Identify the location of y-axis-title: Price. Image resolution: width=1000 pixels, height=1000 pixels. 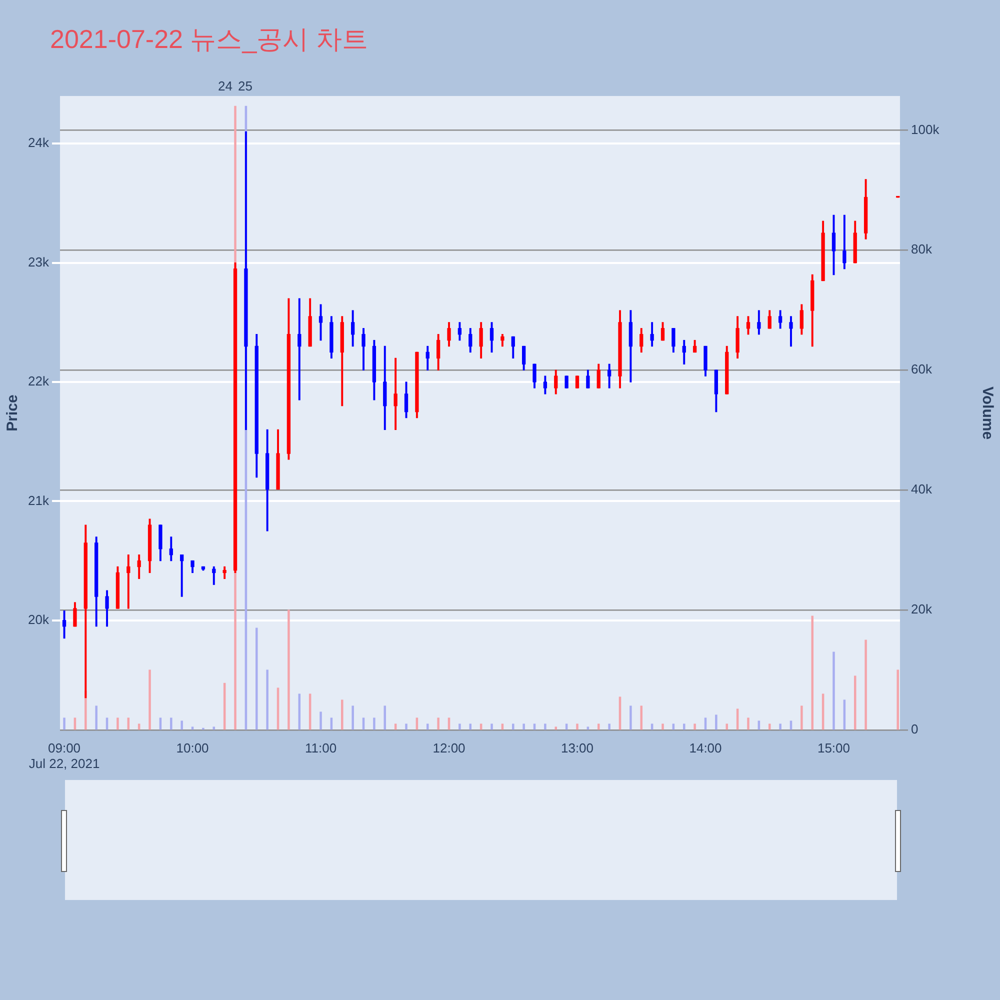
(13, 413).